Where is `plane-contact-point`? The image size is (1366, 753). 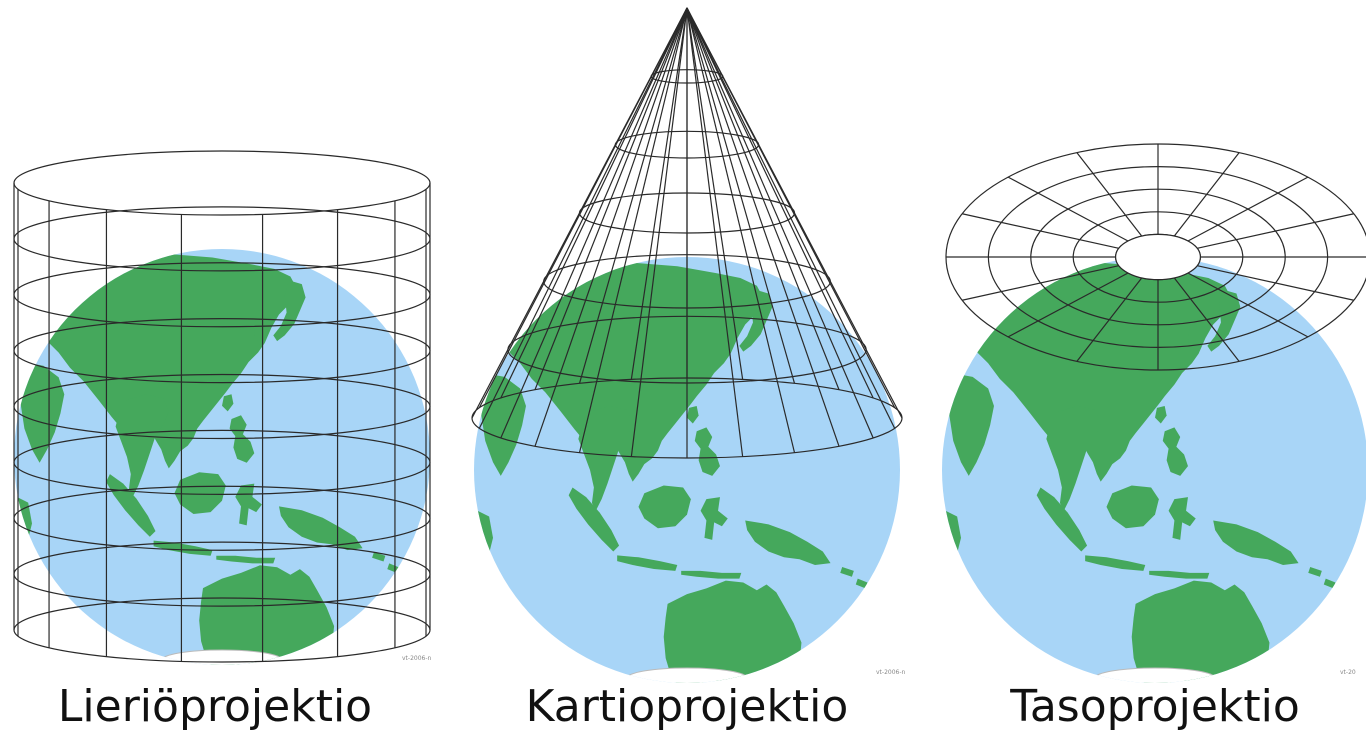
plane-contact-point is located at coordinates (1157, 257).